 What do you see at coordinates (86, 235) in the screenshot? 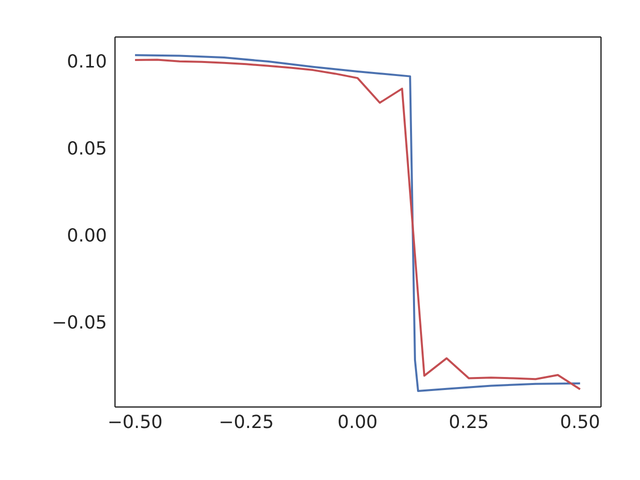
I see `y-tick-label: 0.00` at bounding box center [86, 235].